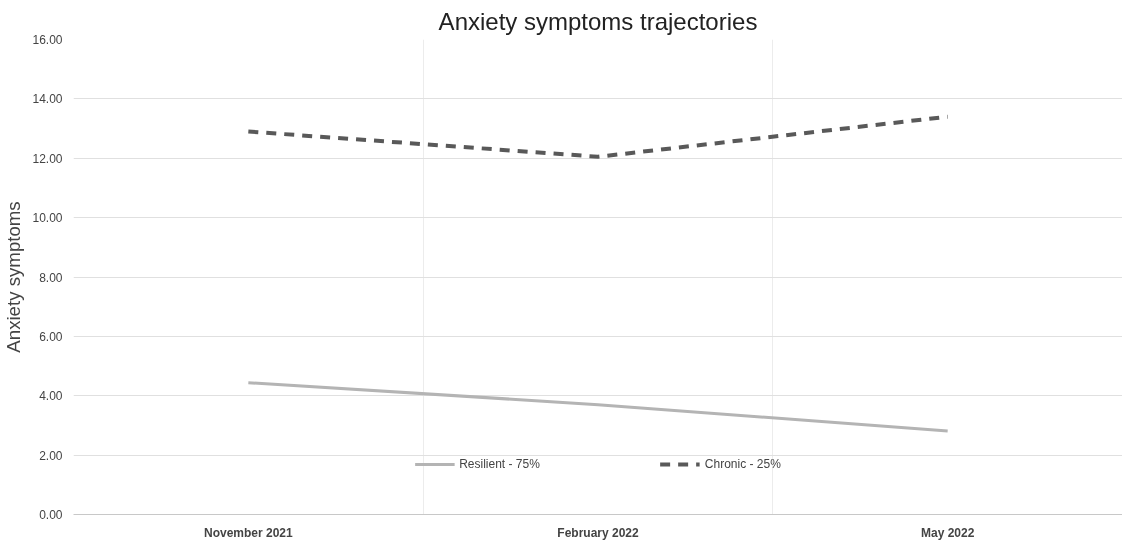 The width and height of the screenshot is (1122, 542). What do you see at coordinates (51, 336) in the screenshot?
I see `y-tick-label: 6.00` at bounding box center [51, 336].